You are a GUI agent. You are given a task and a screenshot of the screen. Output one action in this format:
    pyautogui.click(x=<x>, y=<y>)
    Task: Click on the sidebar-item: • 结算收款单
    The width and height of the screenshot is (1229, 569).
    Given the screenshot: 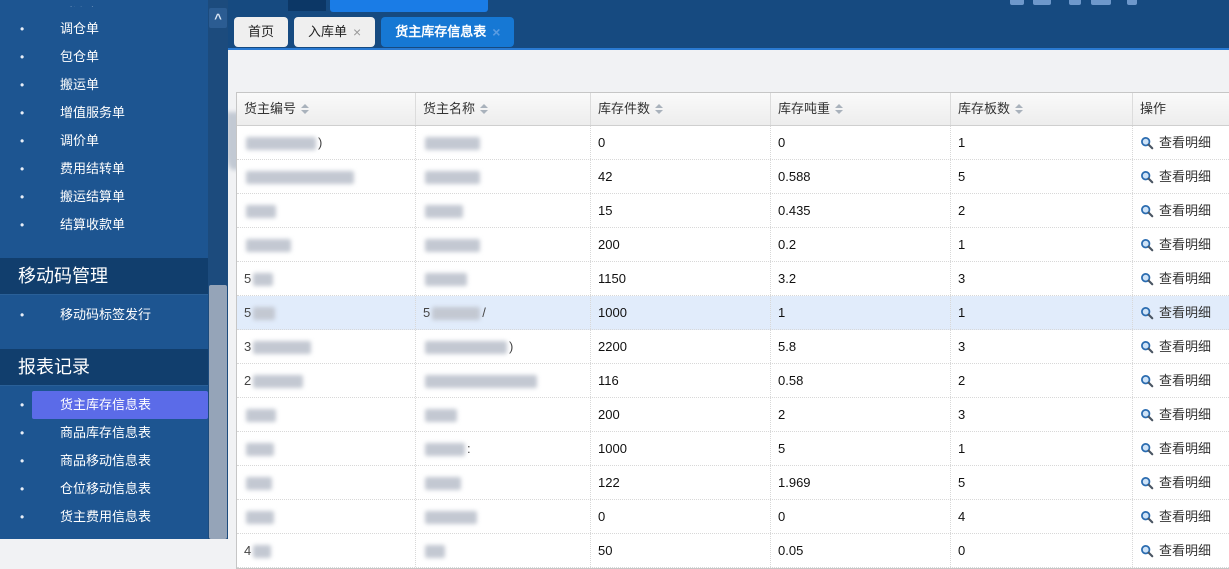 What is the action you would take?
    pyautogui.click(x=104, y=225)
    